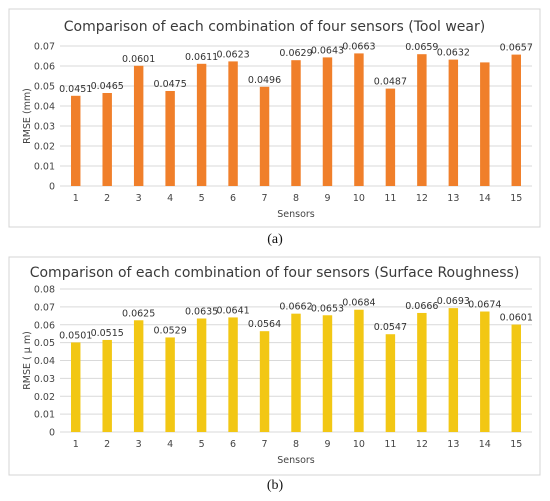 The width and height of the screenshot is (550, 501). What do you see at coordinates (275, 239) in the screenshot?
I see `caption-a: (a)` at bounding box center [275, 239].